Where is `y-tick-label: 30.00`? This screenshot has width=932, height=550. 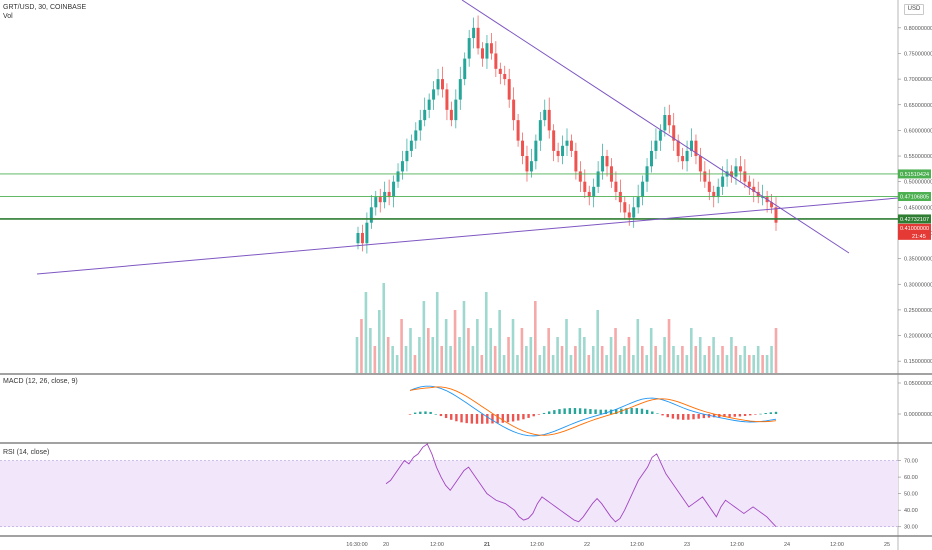 y-tick-label: 30.00 is located at coordinates (911, 528).